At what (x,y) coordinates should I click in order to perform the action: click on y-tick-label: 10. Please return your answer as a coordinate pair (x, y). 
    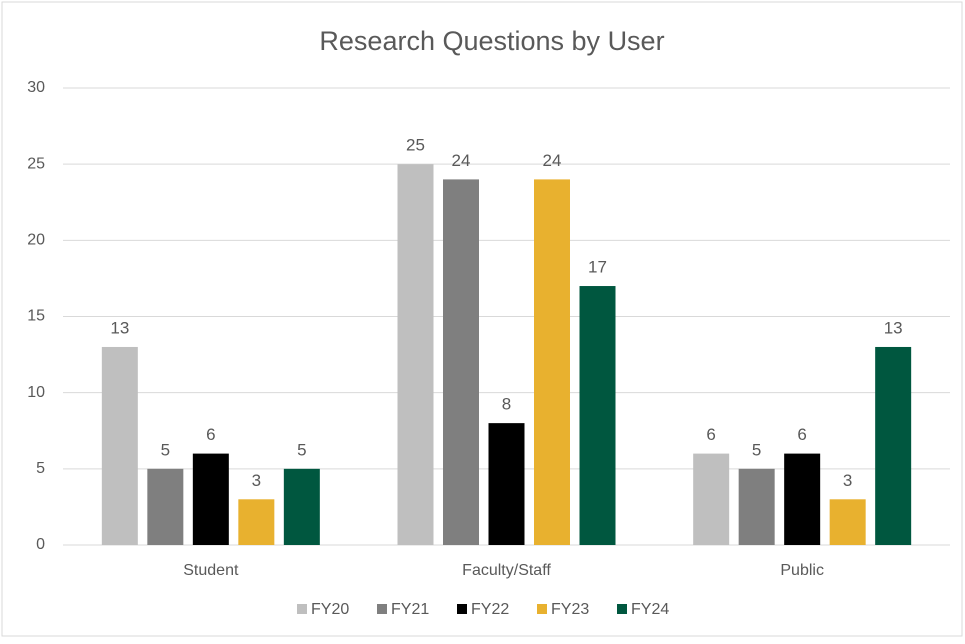
    Looking at the image, I should click on (36, 392).